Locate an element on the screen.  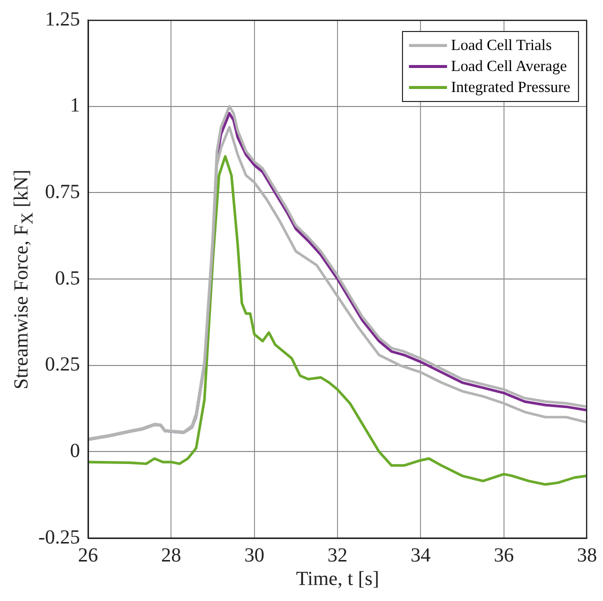
y-tick-label: -0.25 is located at coordinates (59, 537).